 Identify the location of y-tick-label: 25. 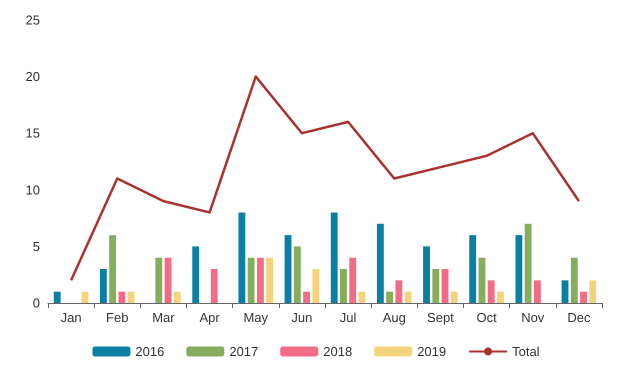
(33, 20).